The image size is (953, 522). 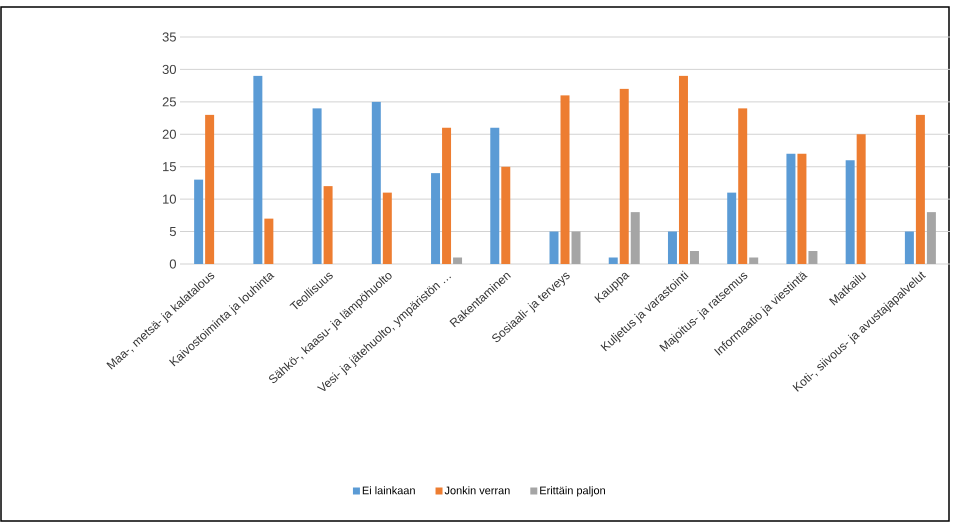 I want to click on y-tick-label: 10, so click(x=169, y=199).